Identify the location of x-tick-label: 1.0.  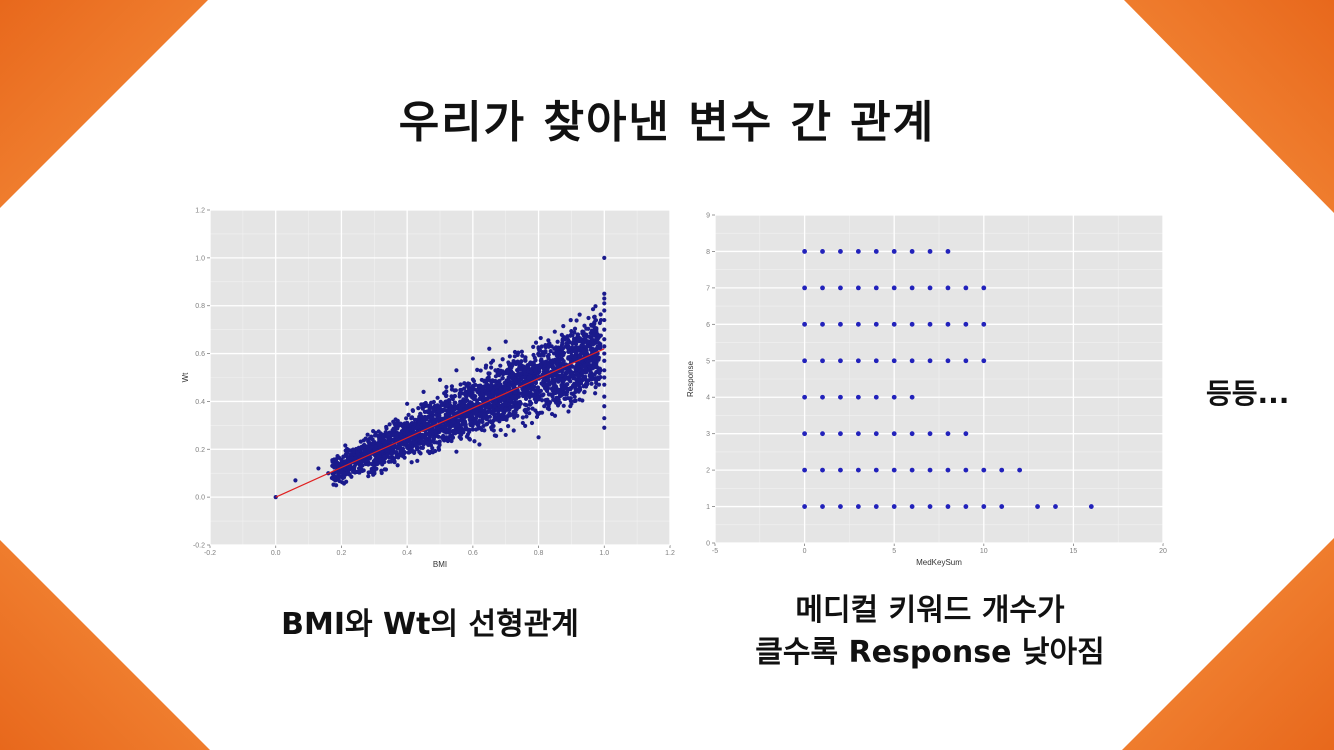
(604, 553).